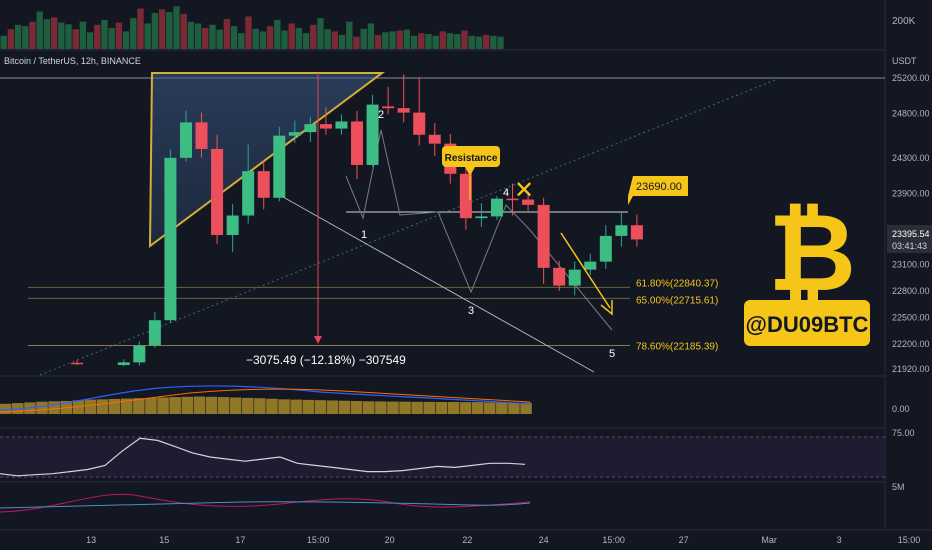  What do you see at coordinates (479, 230) in the screenshot?
I see `elliott-wave-path` at bounding box center [479, 230].